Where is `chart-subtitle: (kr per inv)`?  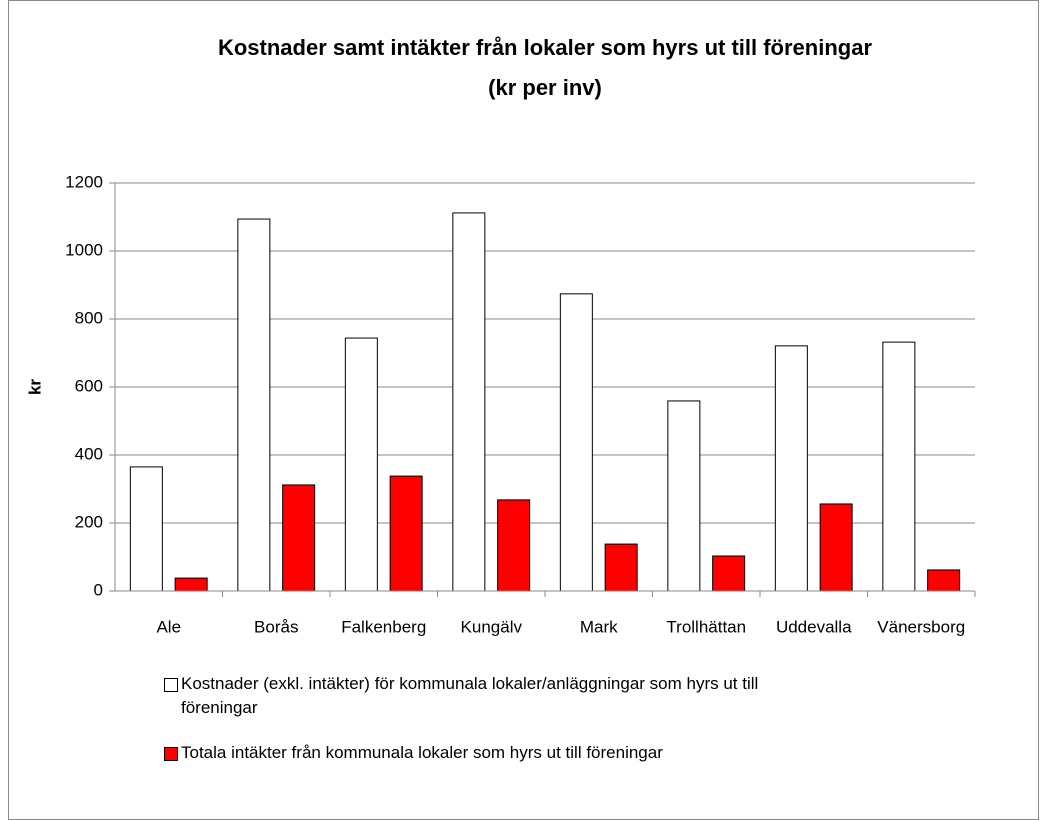
chart-subtitle: (kr per inv) is located at coordinates (545, 87).